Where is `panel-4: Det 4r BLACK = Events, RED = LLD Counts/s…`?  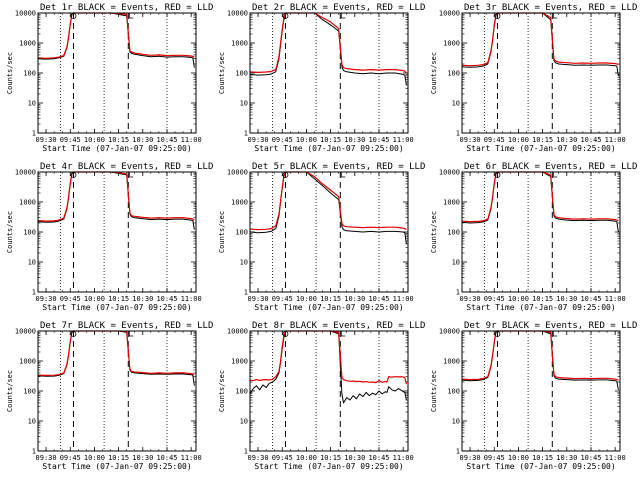 panel-4: Det 4r BLACK = Events, RED = LLD Counts/s… is located at coordinates (109, 237).